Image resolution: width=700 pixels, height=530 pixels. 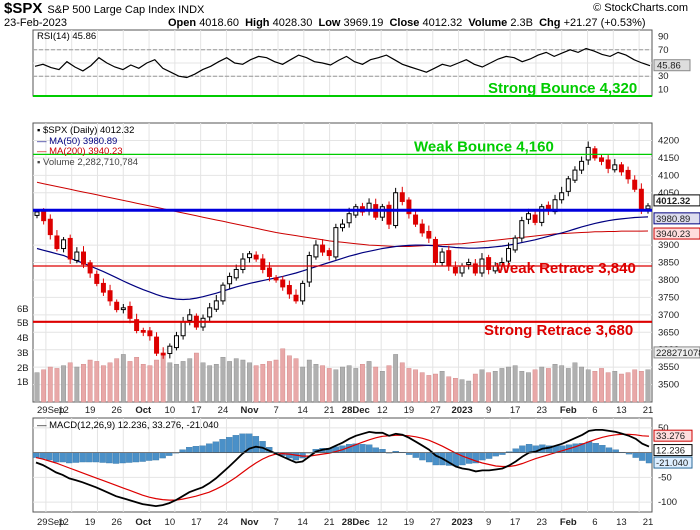 I want to click on x-axis-label-bottom: 29Sep, so click(x=50, y=522).